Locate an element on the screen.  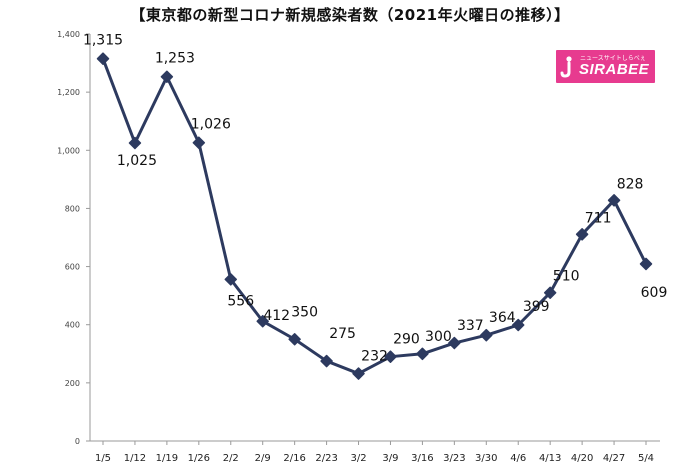
data-label: 337 is located at coordinates (470, 326).